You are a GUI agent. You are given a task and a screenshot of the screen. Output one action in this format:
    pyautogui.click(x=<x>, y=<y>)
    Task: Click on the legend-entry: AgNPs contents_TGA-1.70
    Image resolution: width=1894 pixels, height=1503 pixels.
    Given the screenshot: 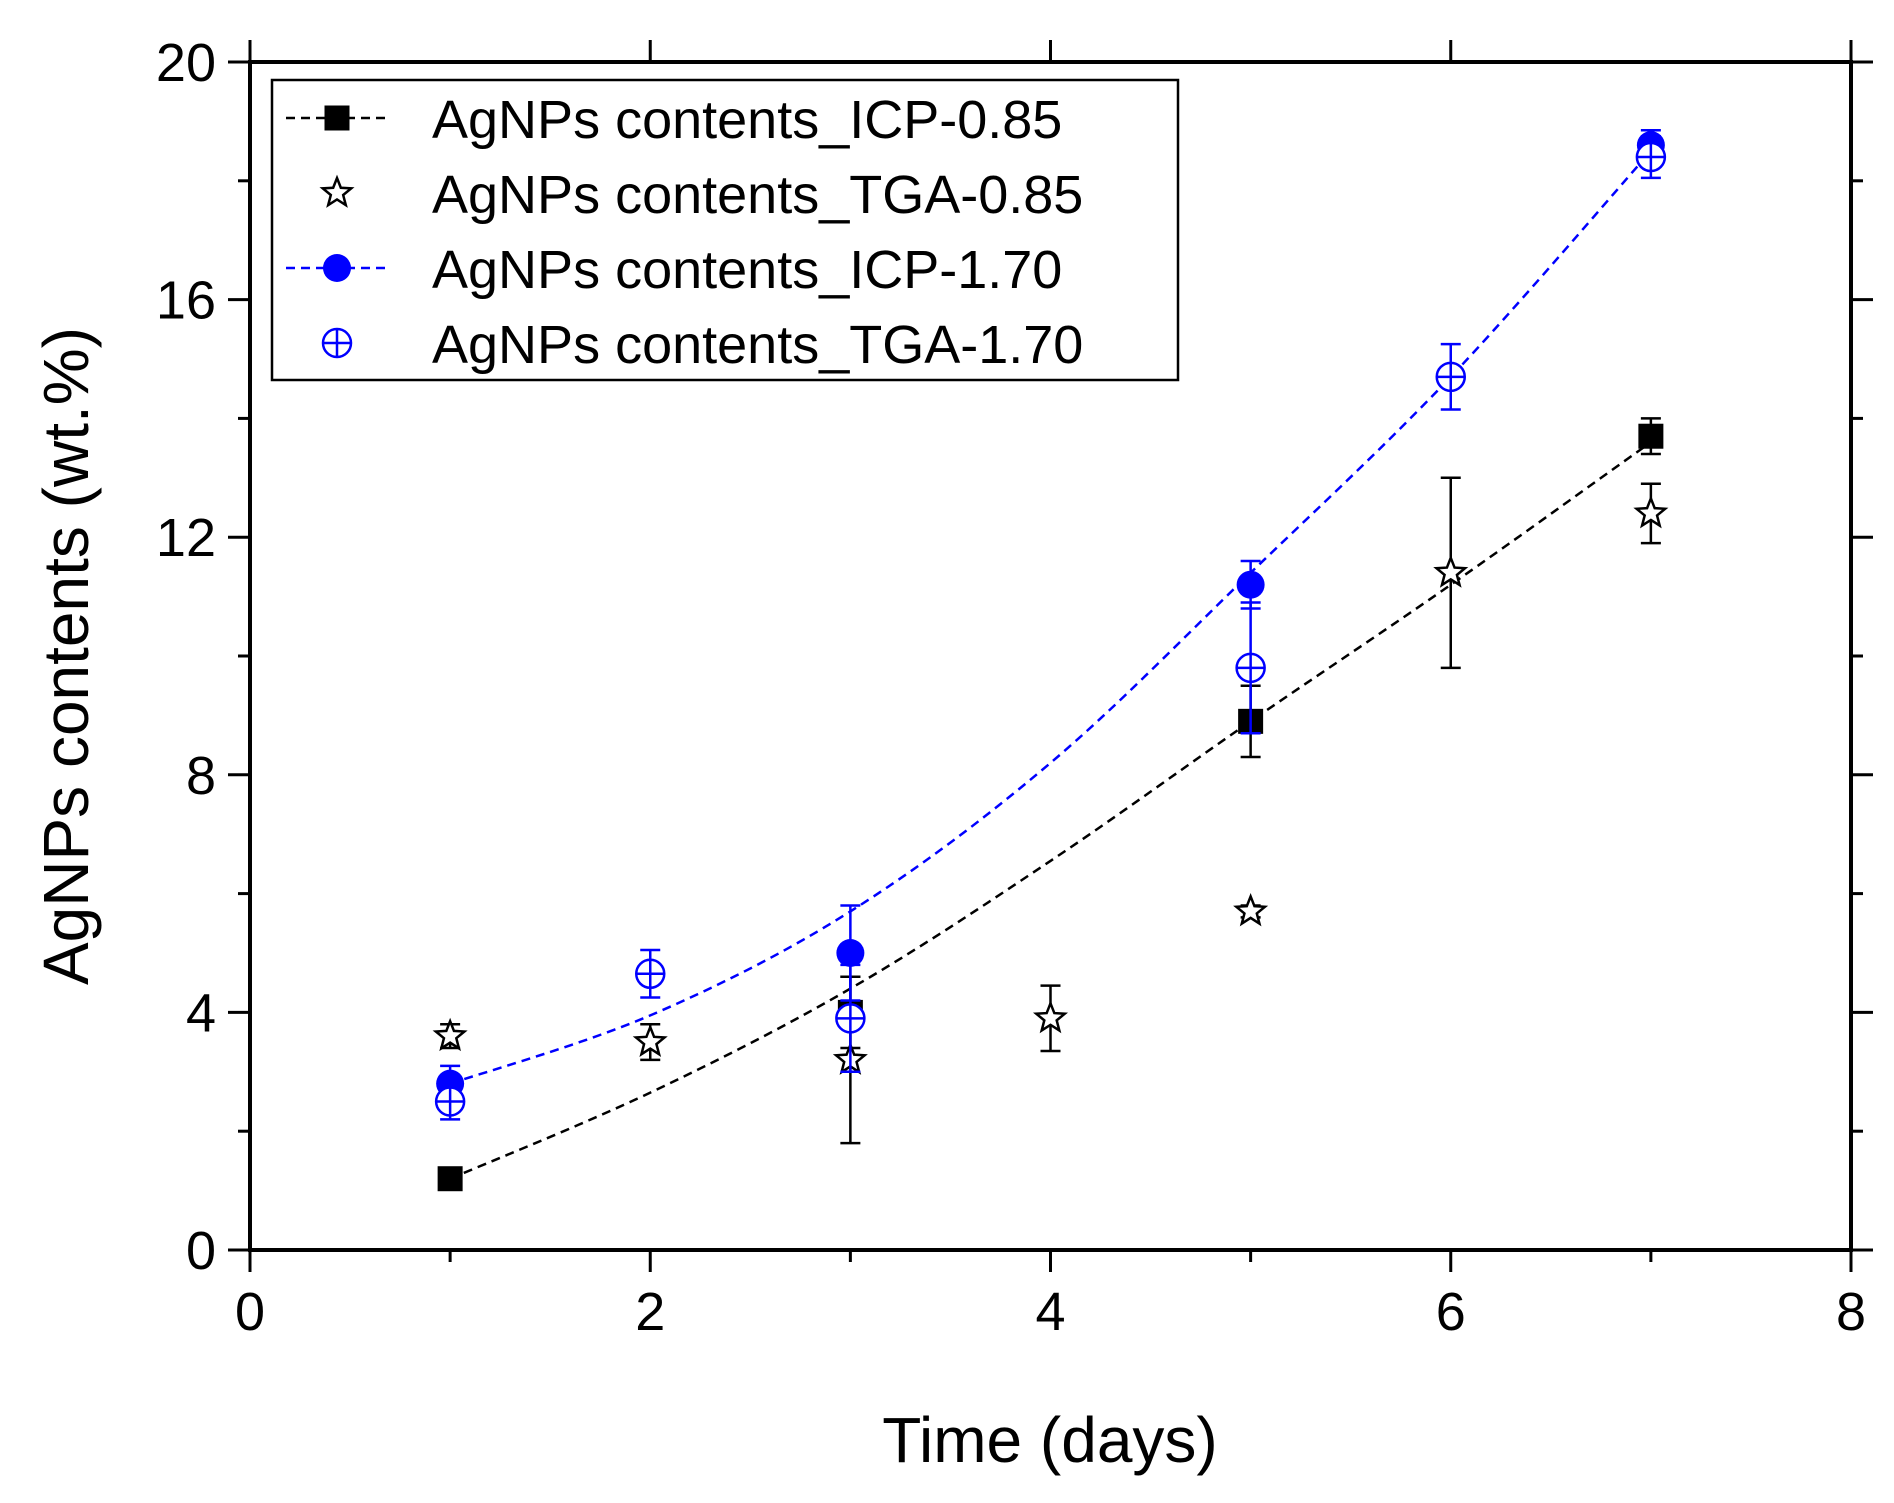 What is the action you would take?
    pyautogui.click(x=702, y=345)
    